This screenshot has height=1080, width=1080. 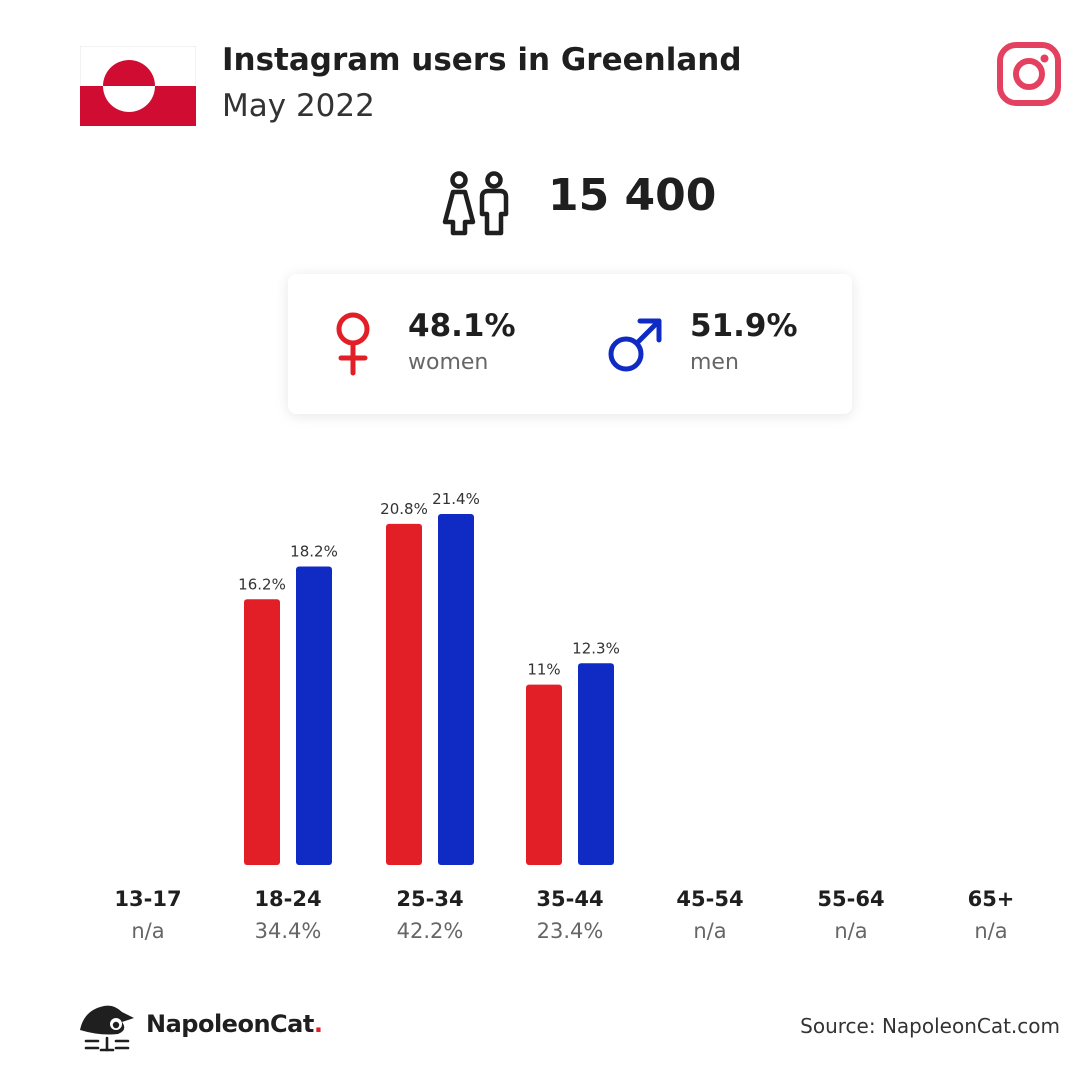 I want to click on brand-name-text: NapoleonCat, so click(x=230, y=1024).